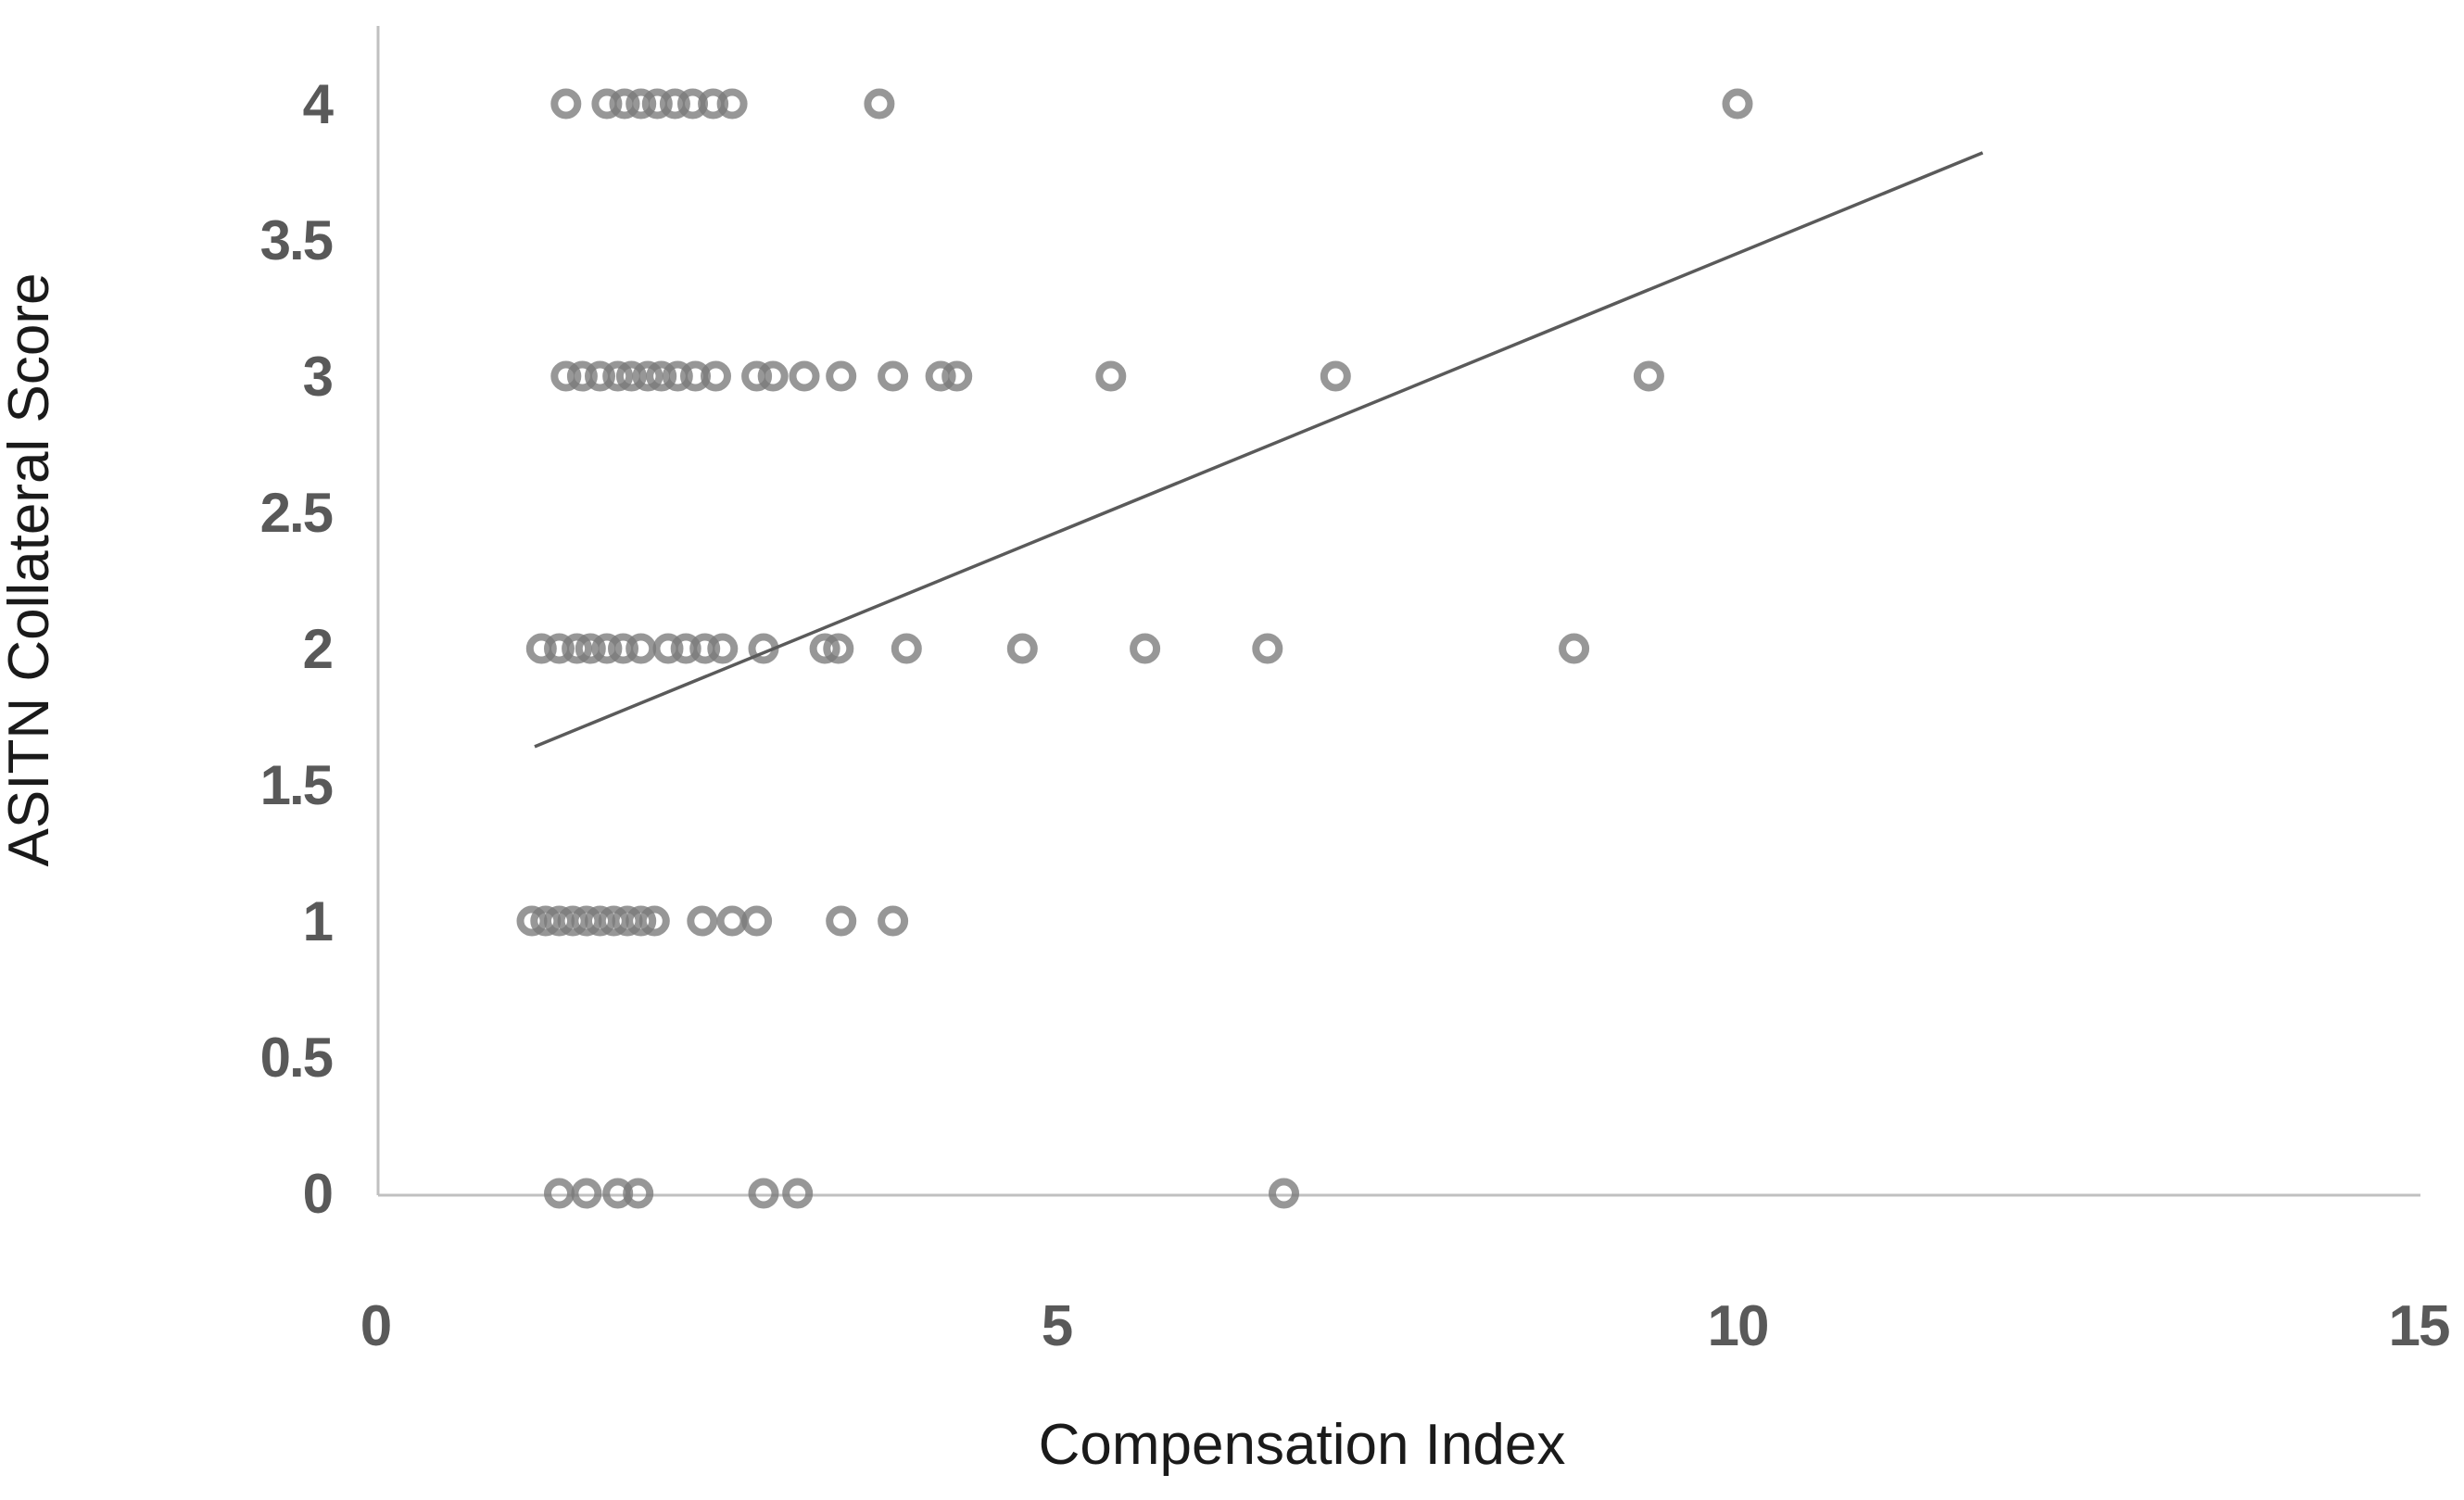 Image resolution: width=2464 pixels, height=1500 pixels. Describe the element at coordinates (1303, 1445) in the screenshot. I see `x-axis-title: Compensation Index` at that location.